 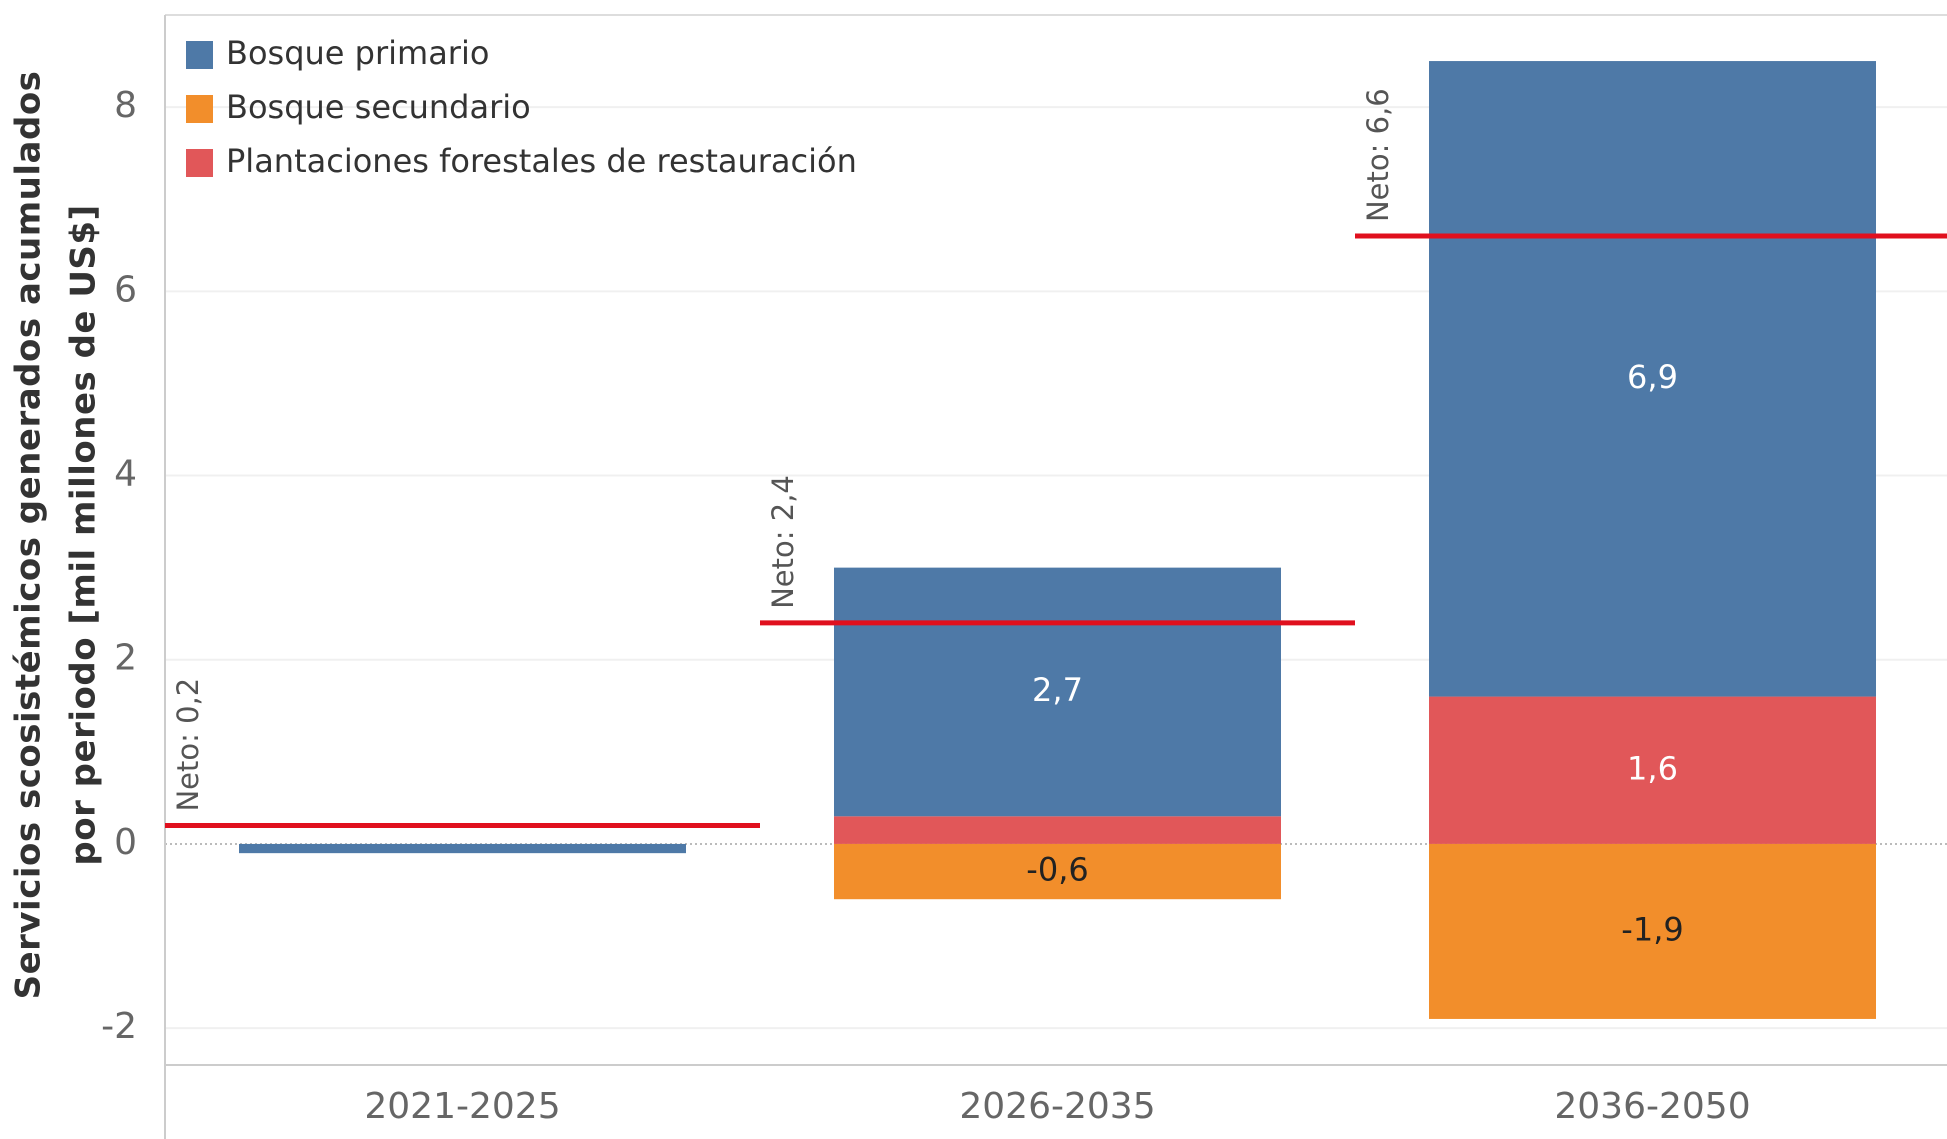 I want to click on data-label: 6,9, so click(x=1652, y=377).